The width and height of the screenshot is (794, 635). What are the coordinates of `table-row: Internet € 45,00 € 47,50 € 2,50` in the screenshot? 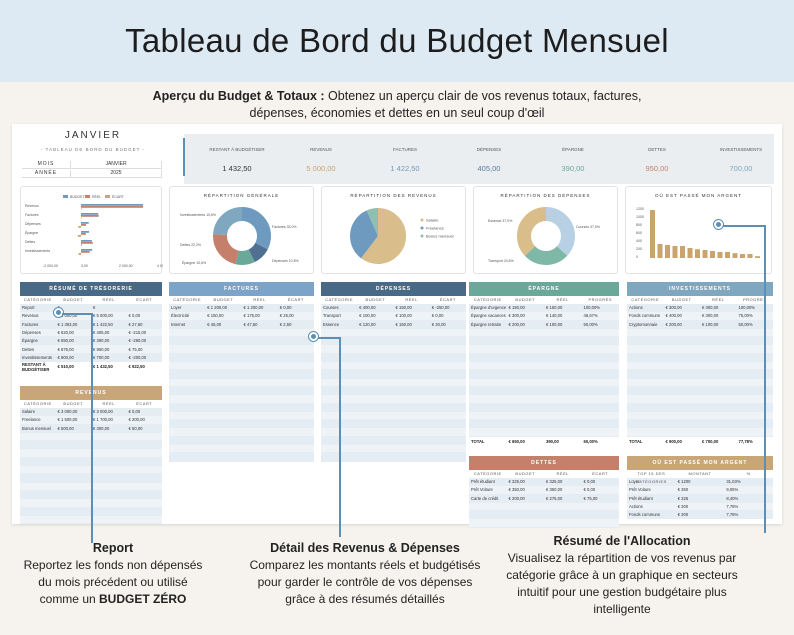 It's located at (241, 324).